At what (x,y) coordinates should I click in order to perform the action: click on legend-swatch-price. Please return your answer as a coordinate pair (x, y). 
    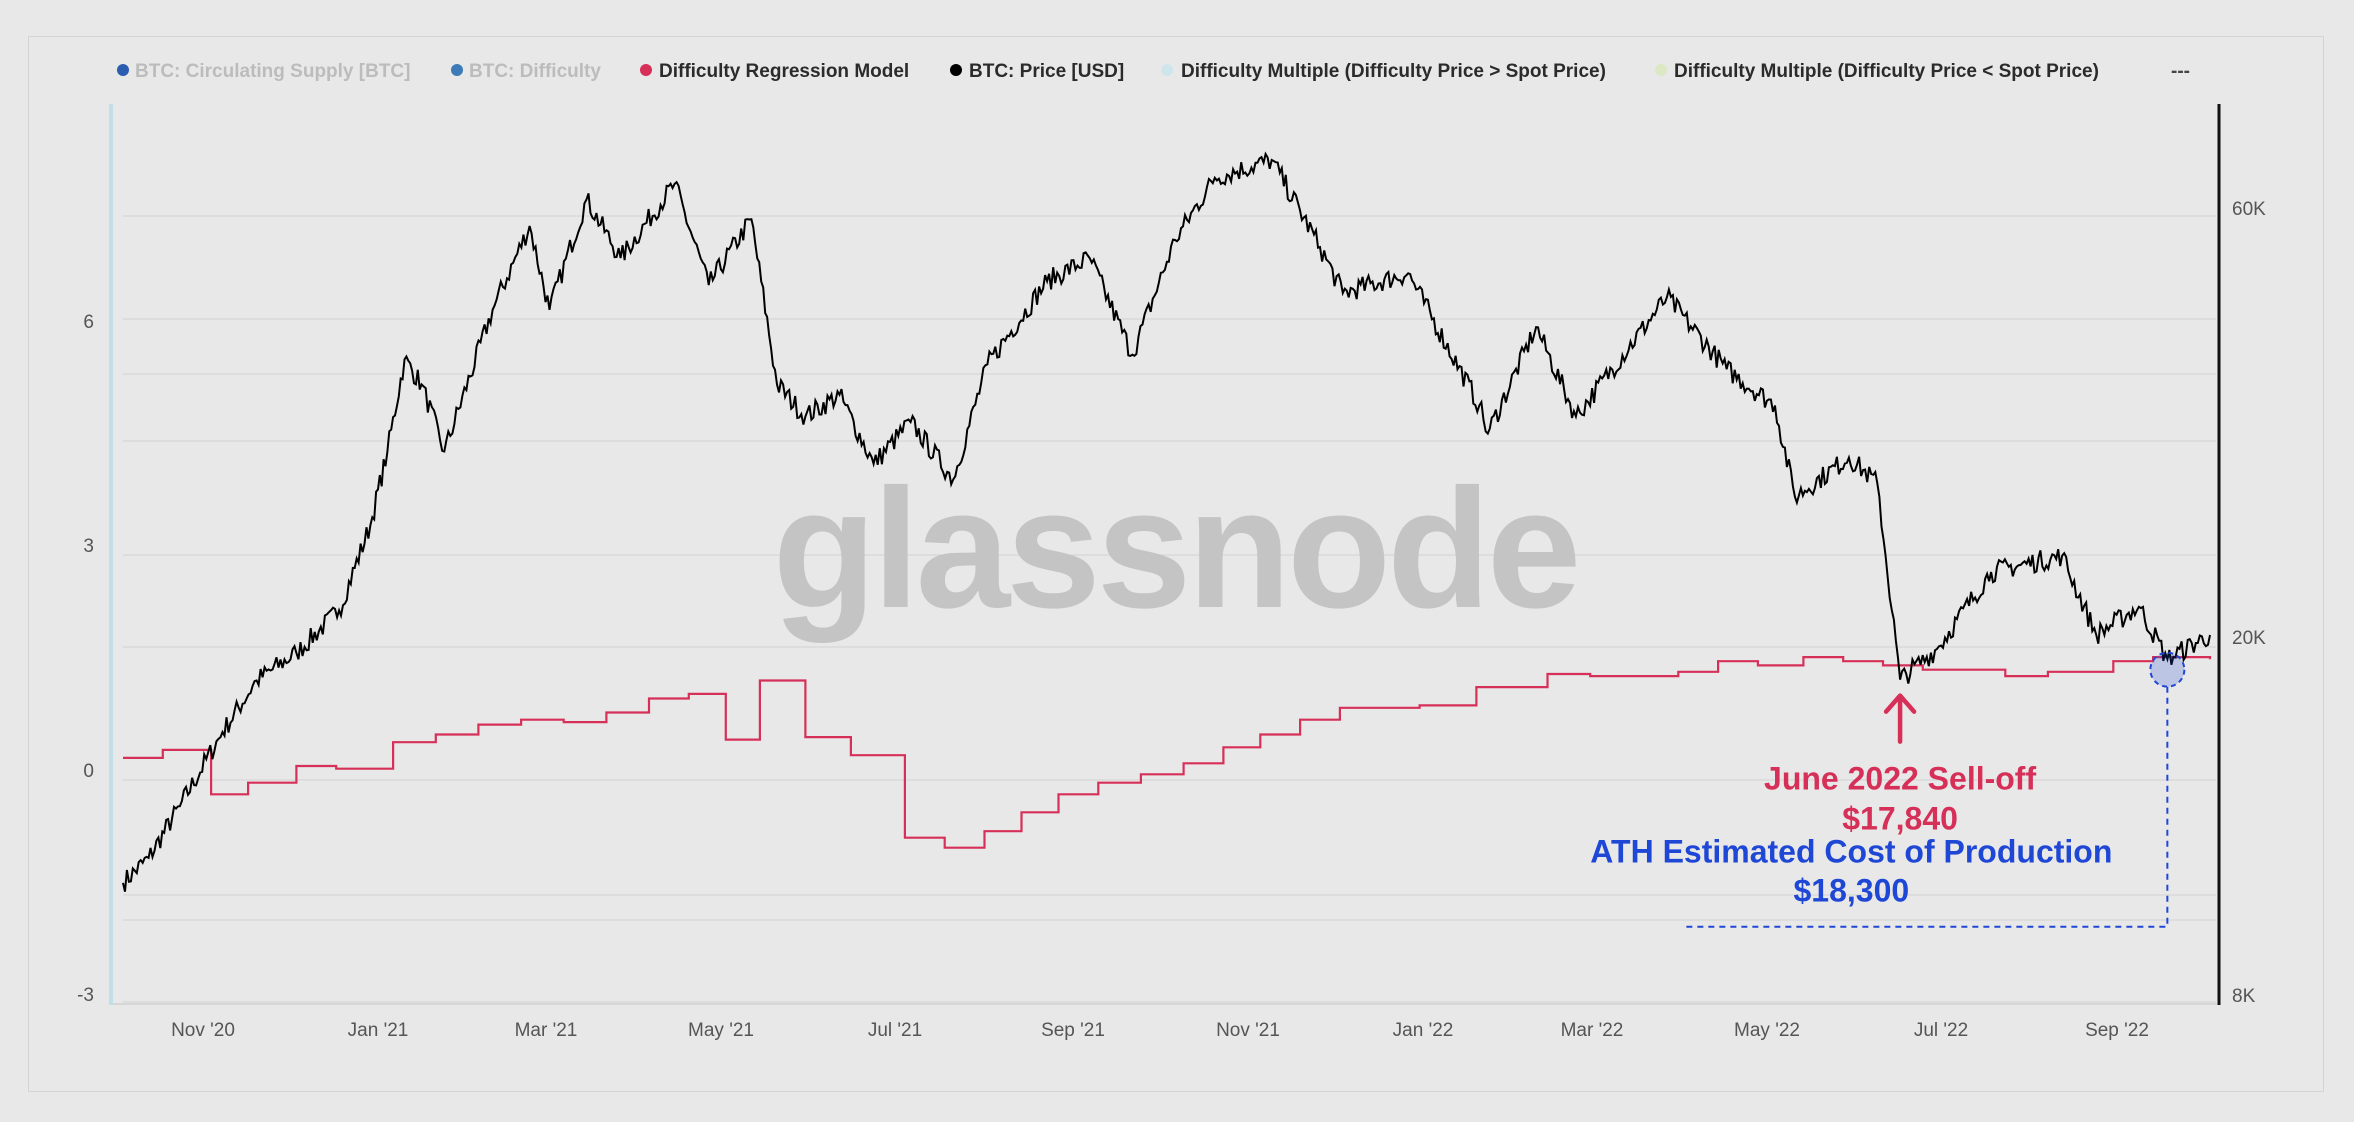
    Looking at the image, I should click on (956, 70).